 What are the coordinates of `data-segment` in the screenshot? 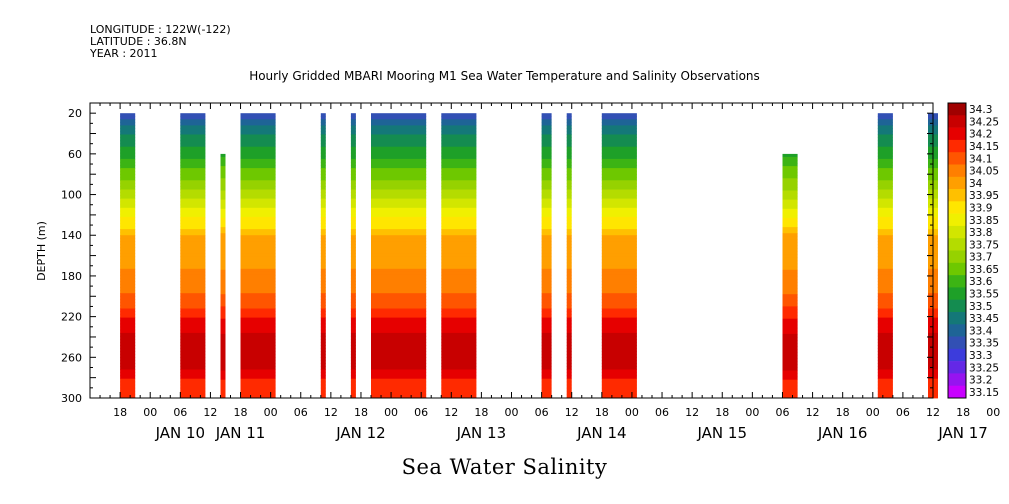 It's located at (399, 256).